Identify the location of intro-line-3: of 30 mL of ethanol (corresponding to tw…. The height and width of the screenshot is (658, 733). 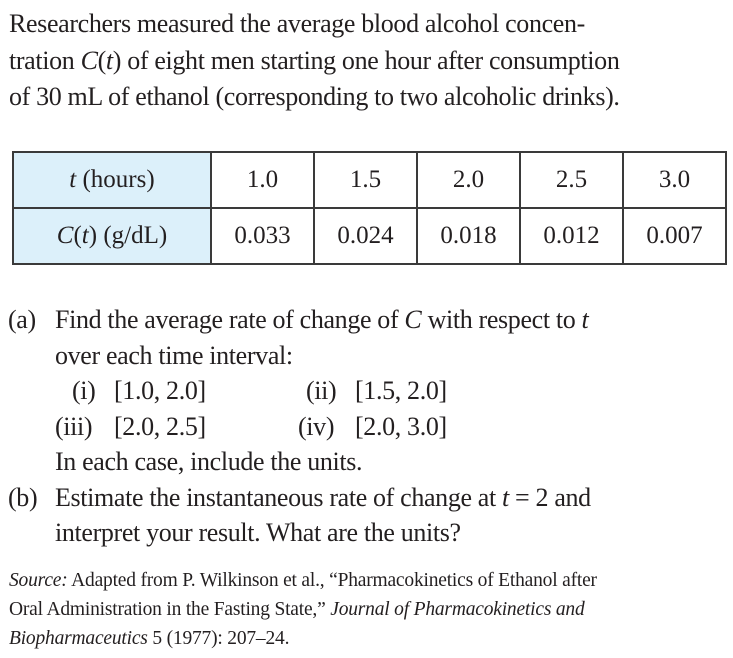
(314, 96).